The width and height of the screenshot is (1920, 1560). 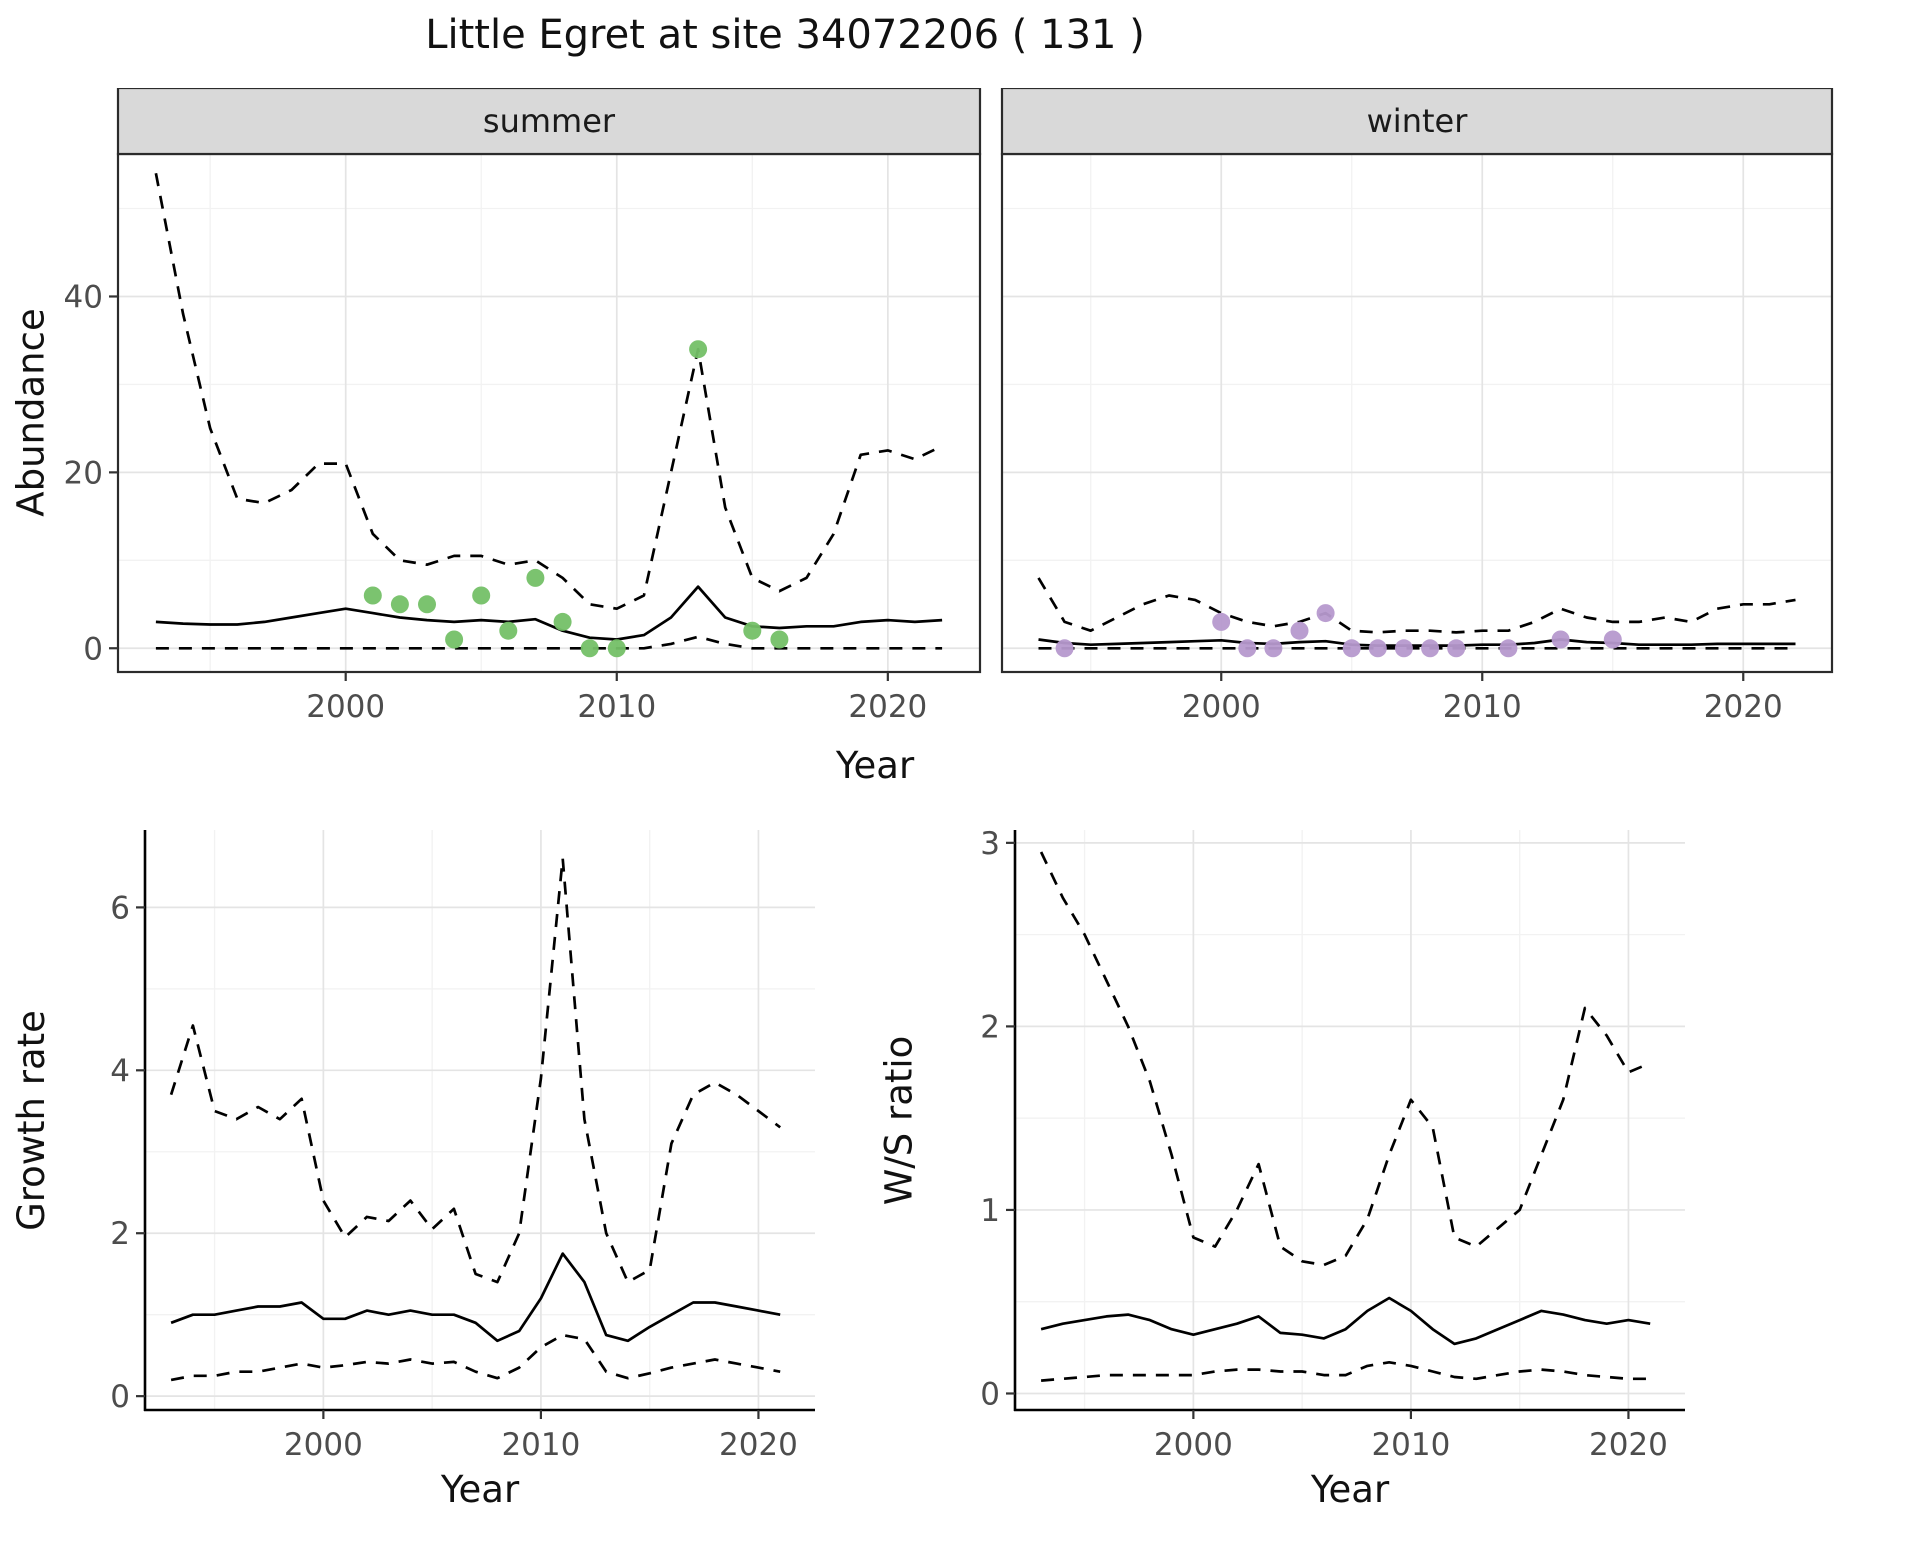 I want to click on y-tick-label: 40, so click(x=83, y=297).